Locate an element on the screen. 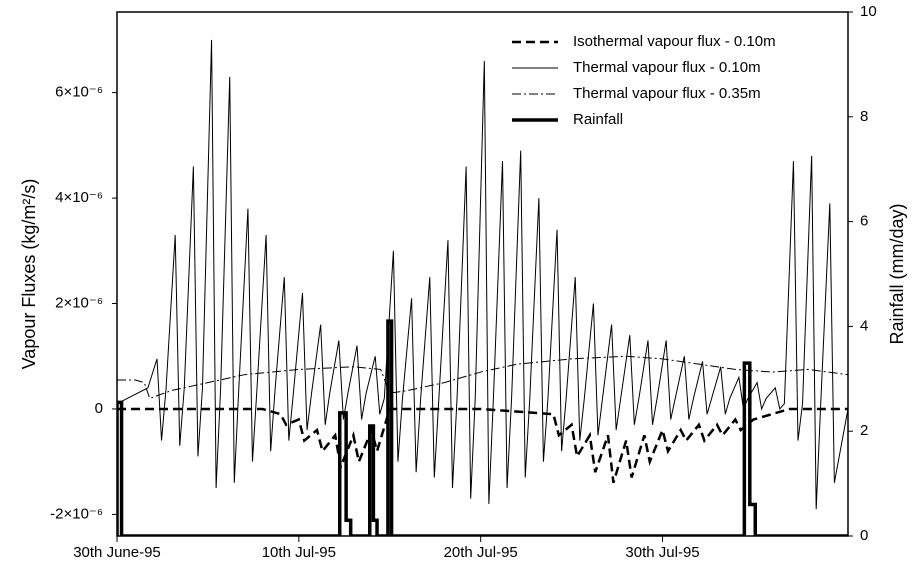 The width and height of the screenshot is (914, 564). y2-tick-label: 4 is located at coordinates (864, 325).